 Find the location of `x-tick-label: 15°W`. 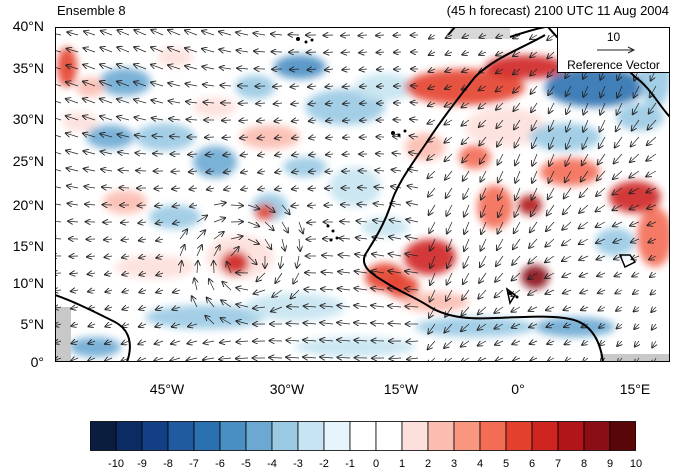

x-tick-label: 15°W is located at coordinates (401, 389).